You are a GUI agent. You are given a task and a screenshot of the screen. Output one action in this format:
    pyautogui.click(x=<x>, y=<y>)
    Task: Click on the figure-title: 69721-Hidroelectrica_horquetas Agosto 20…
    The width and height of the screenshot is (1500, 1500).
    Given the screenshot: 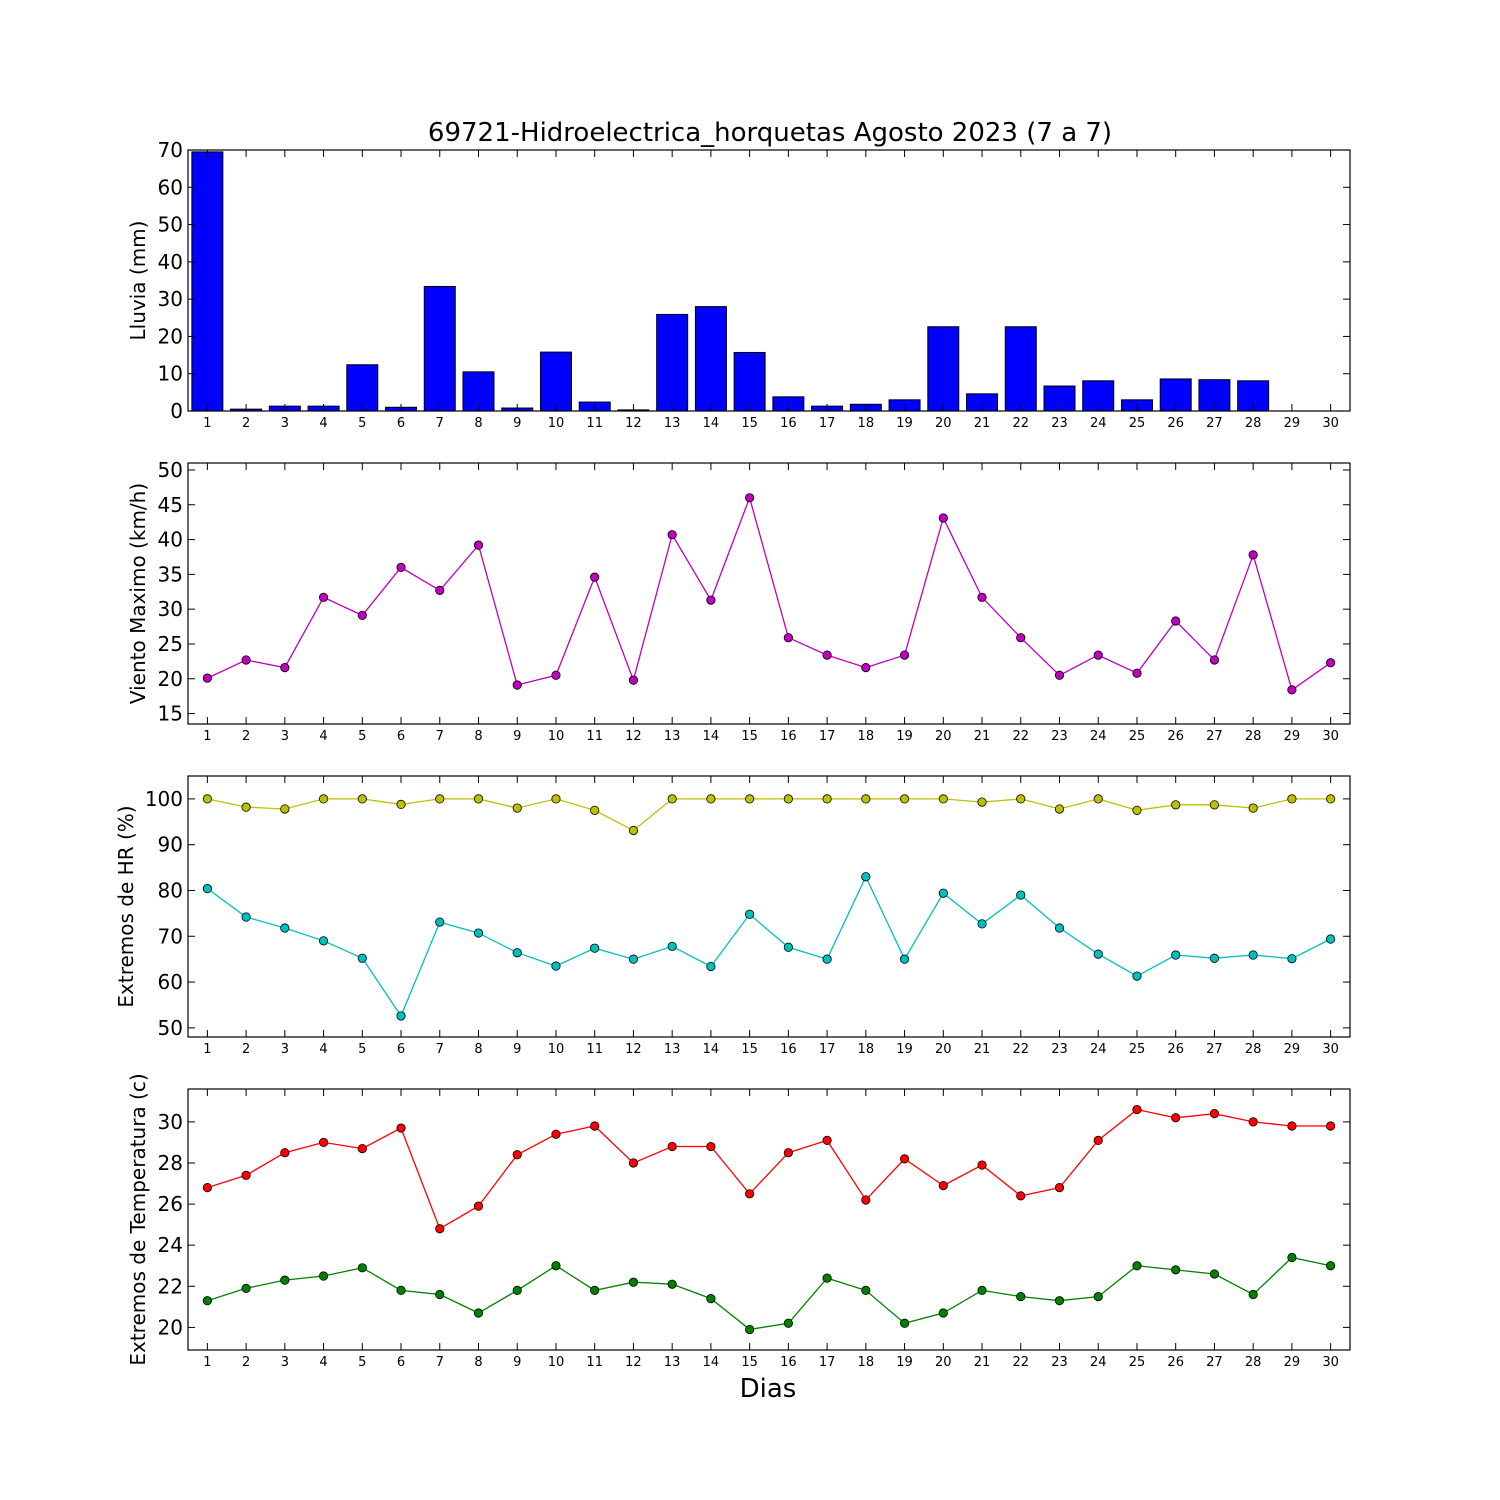 What is the action you would take?
    pyautogui.click(x=770, y=133)
    